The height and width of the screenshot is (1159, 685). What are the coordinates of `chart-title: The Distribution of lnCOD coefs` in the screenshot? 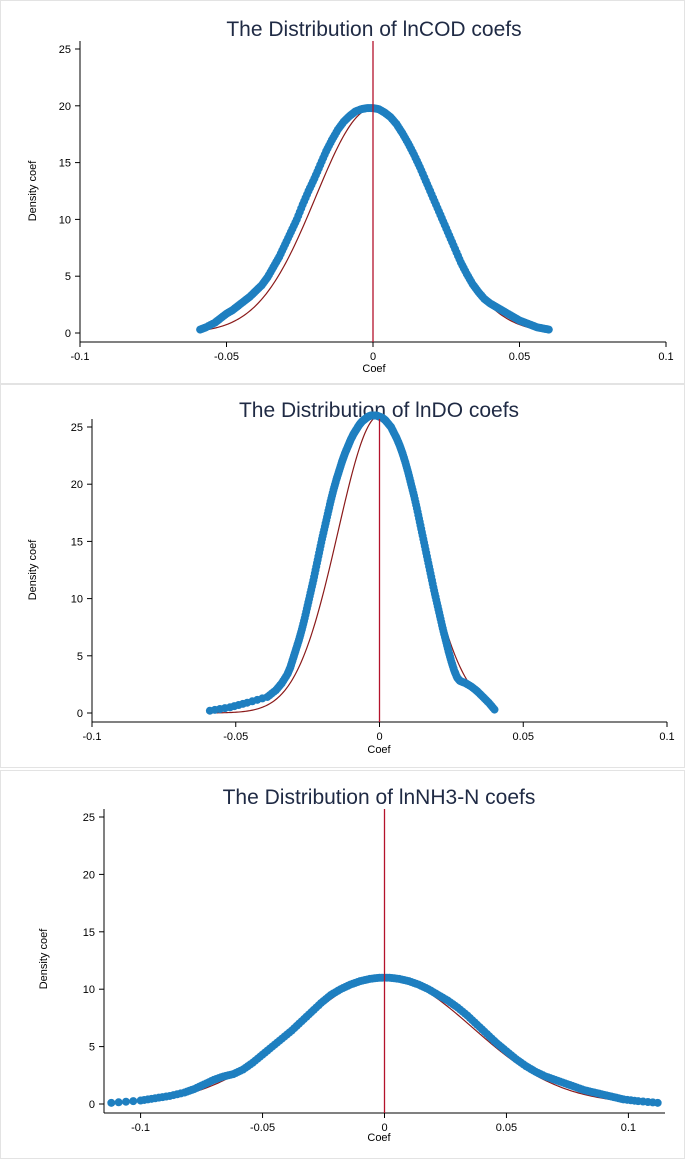 It's located at (373, 29).